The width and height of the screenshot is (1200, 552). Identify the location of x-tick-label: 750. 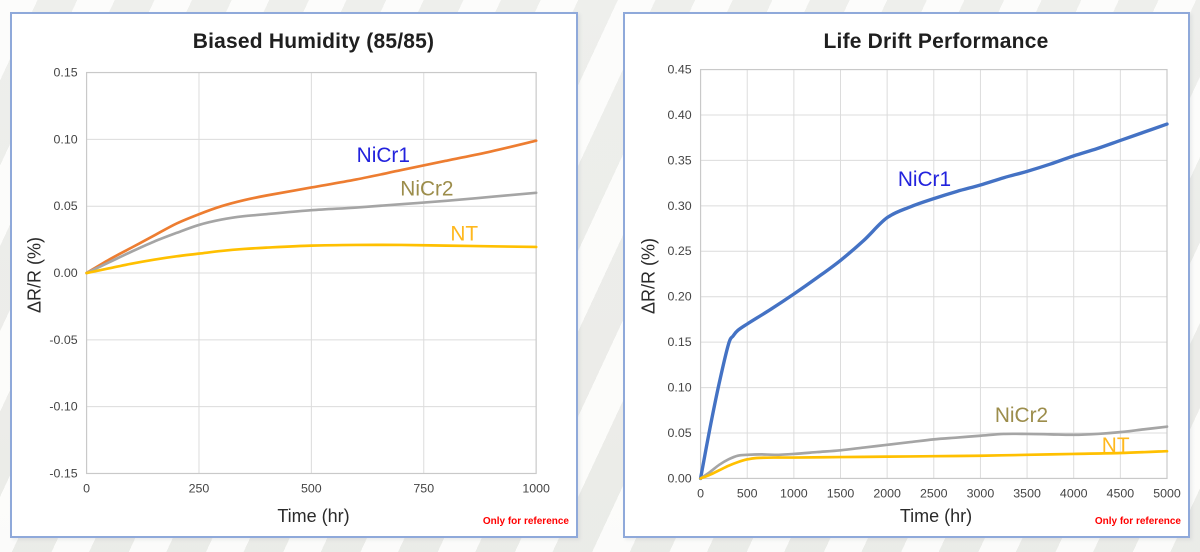
(423, 488).